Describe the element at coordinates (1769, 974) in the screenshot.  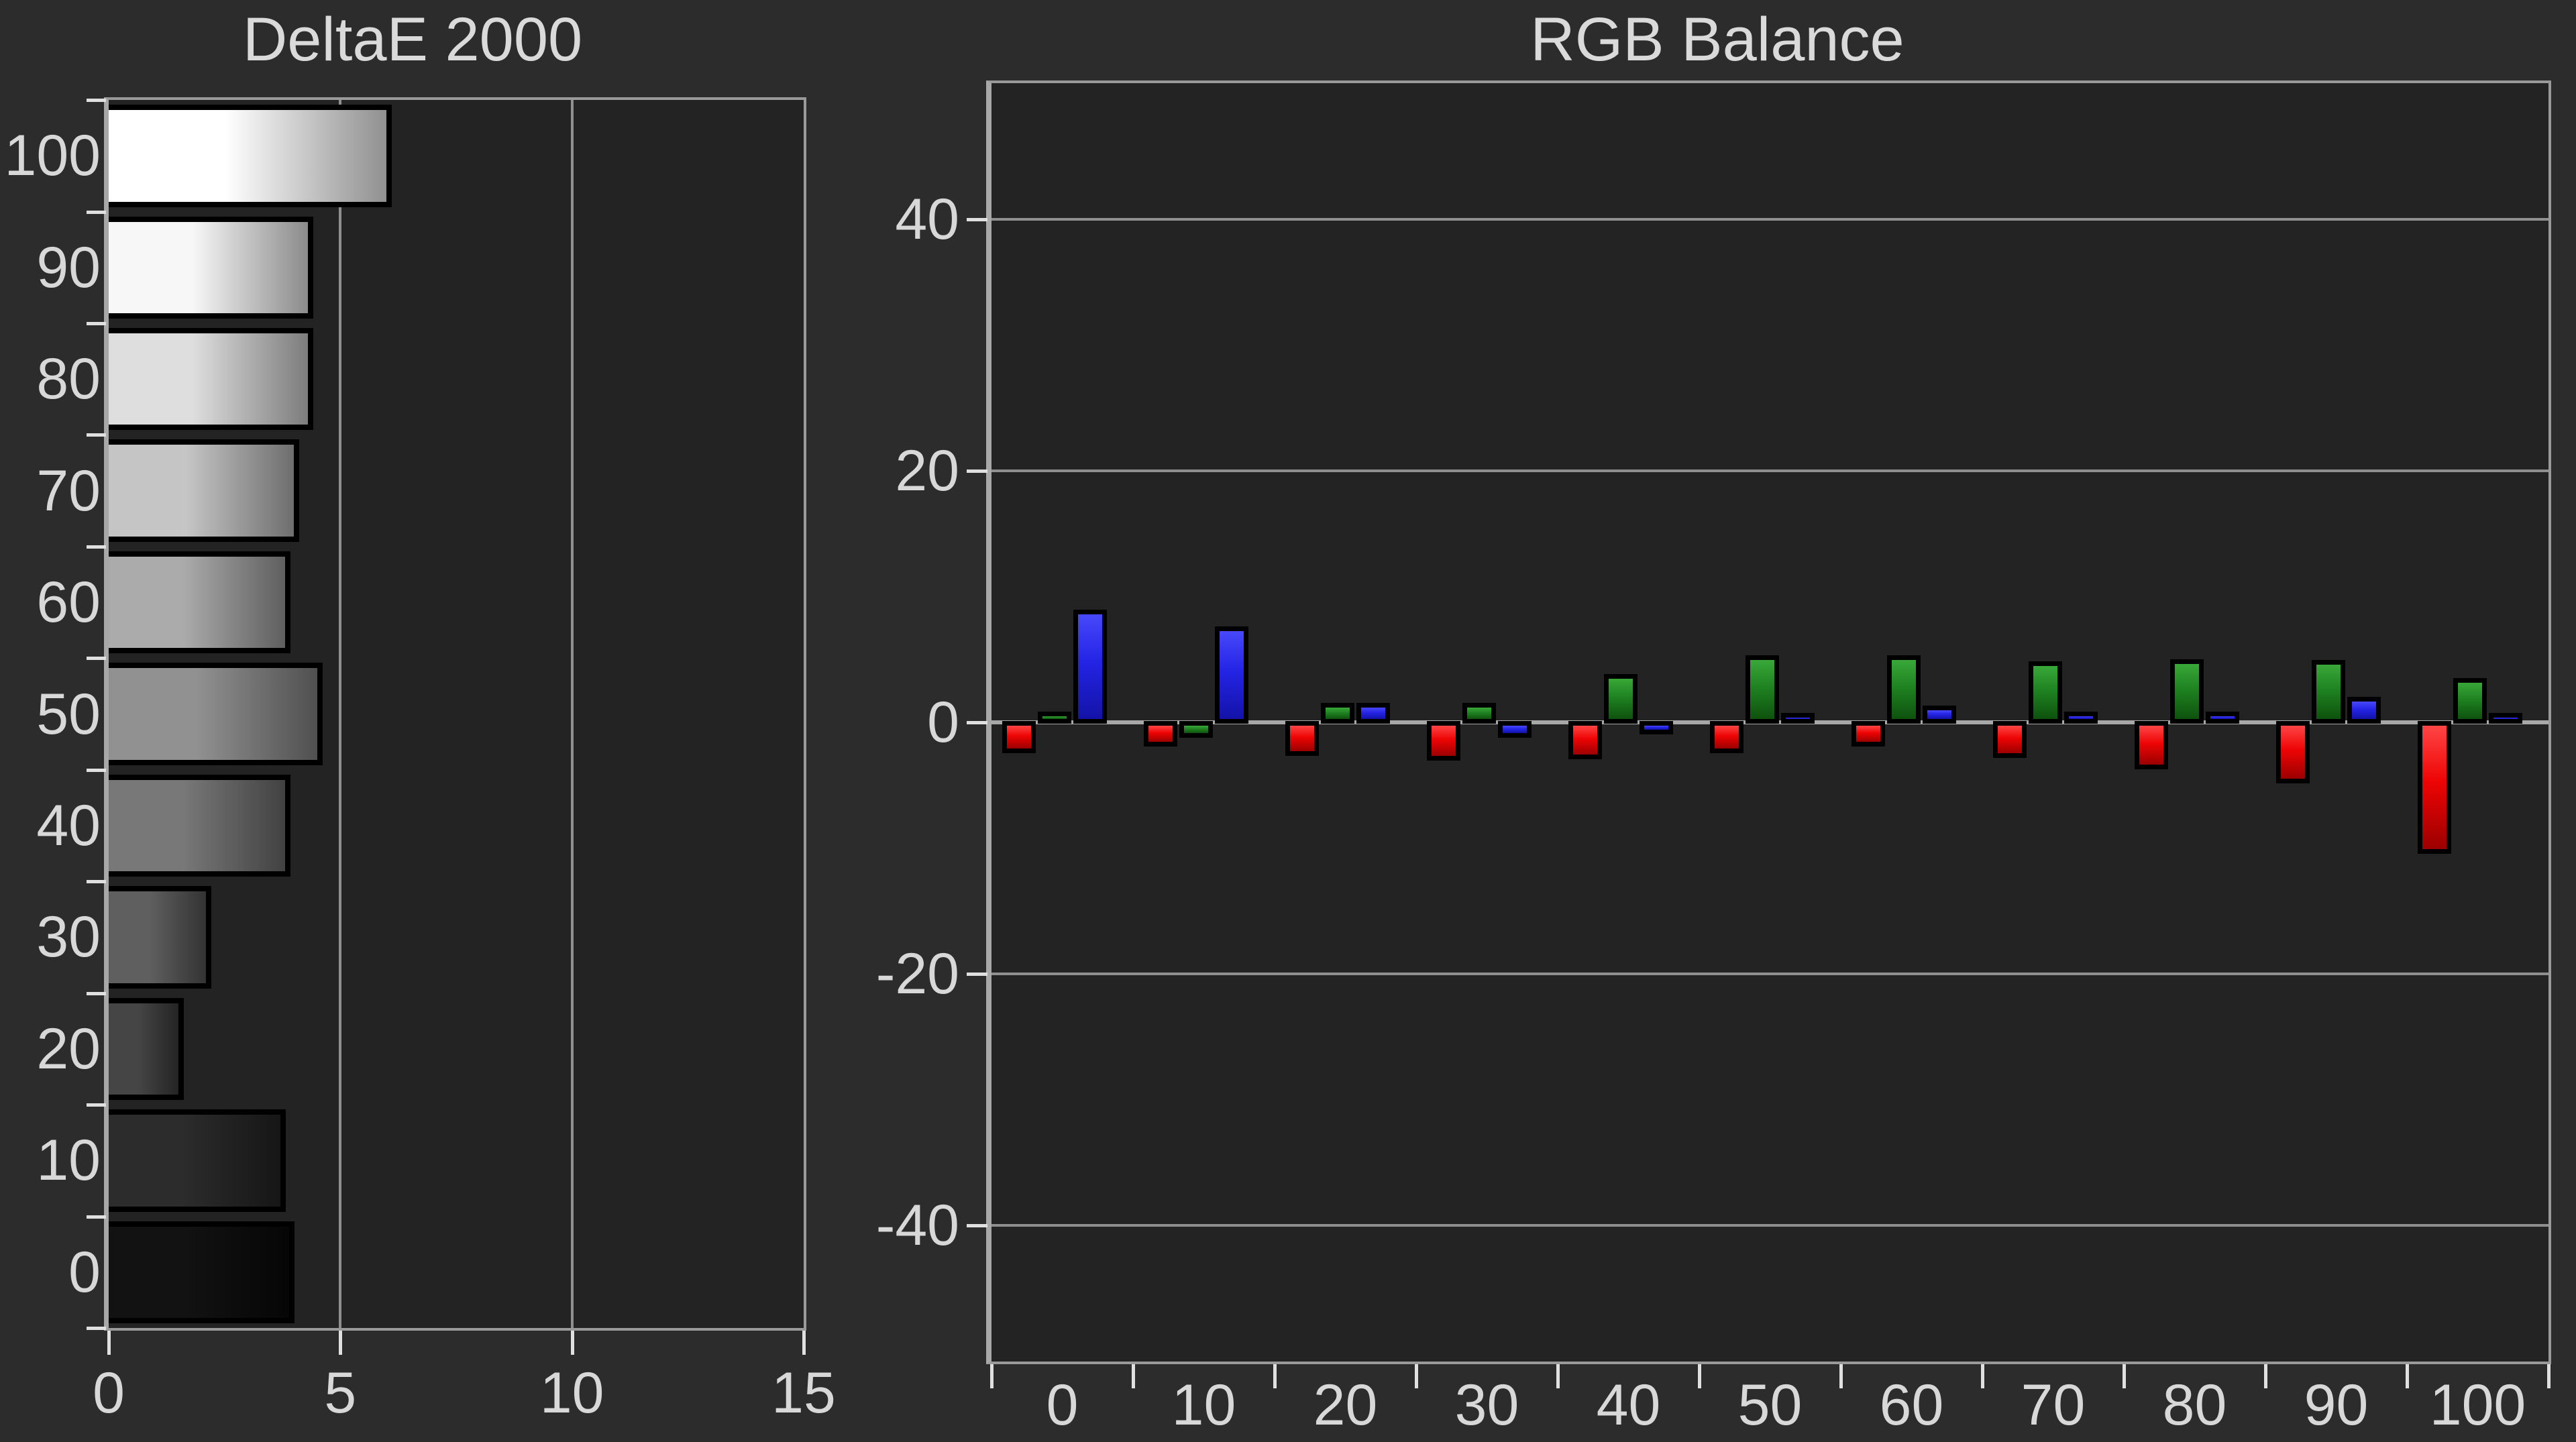
I see `grid-line-y--20` at that location.